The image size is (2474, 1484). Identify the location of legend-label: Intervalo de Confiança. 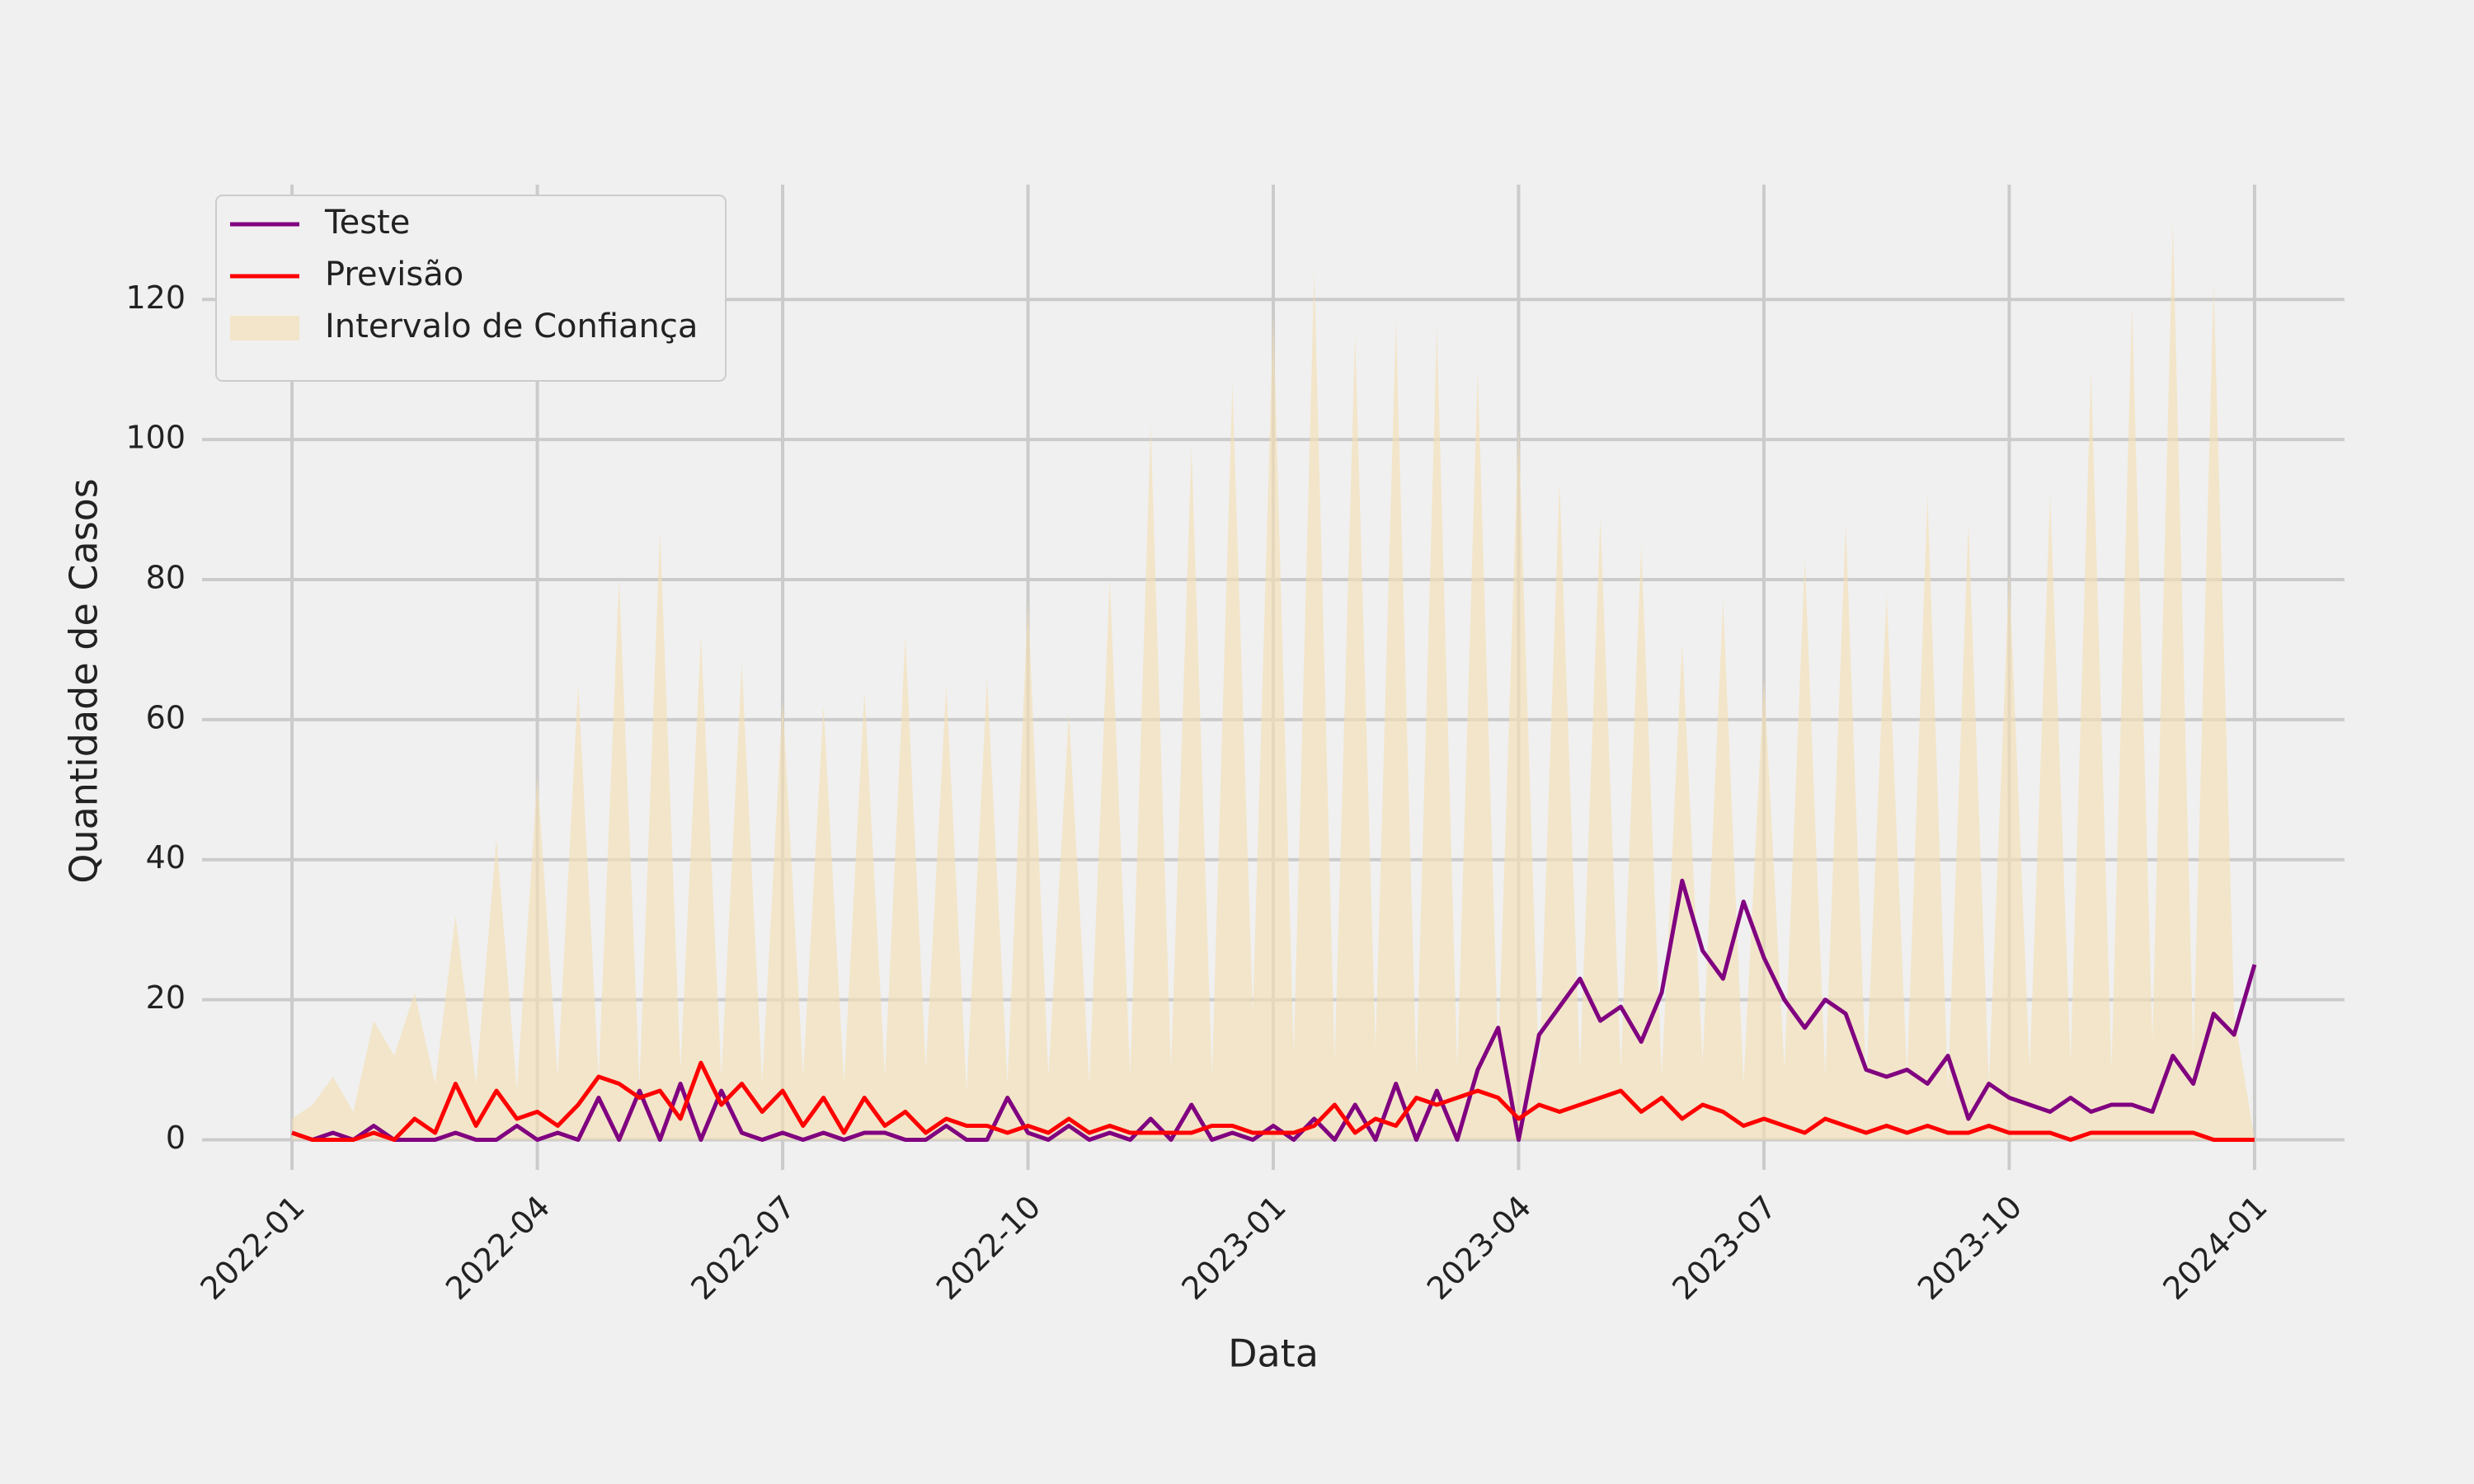
(511, 326).